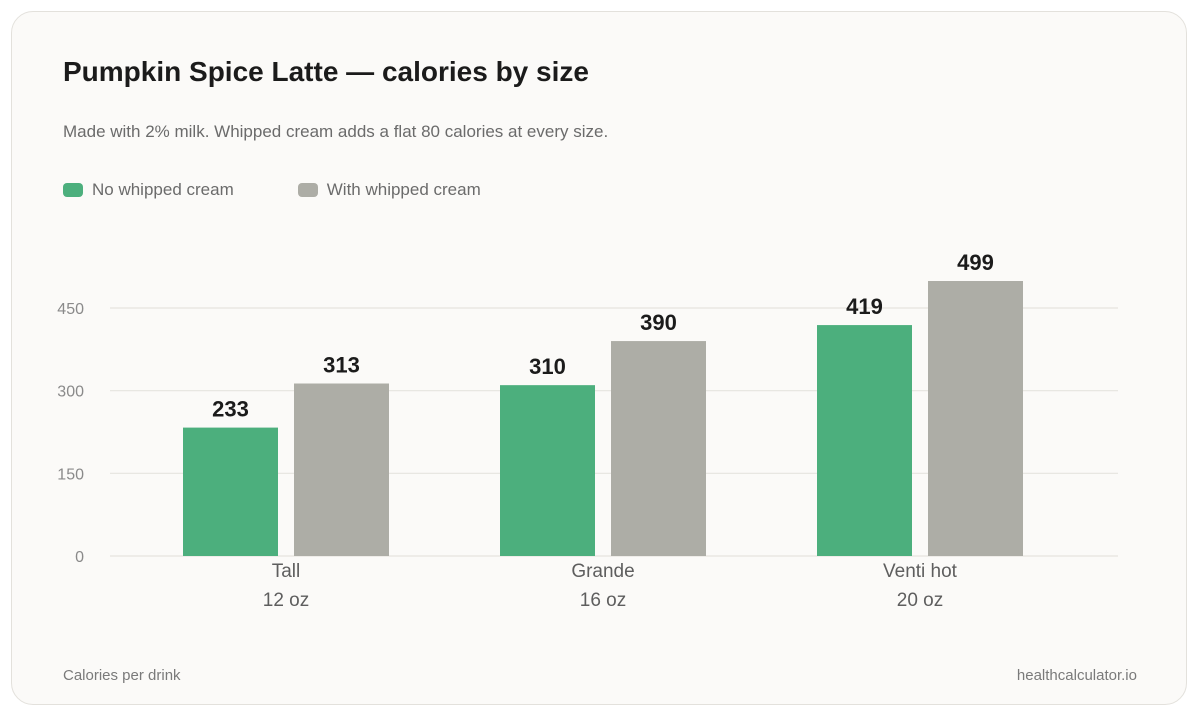  I want to click on bar-venti-hot-with-whipped-cream, so click(975, 418).